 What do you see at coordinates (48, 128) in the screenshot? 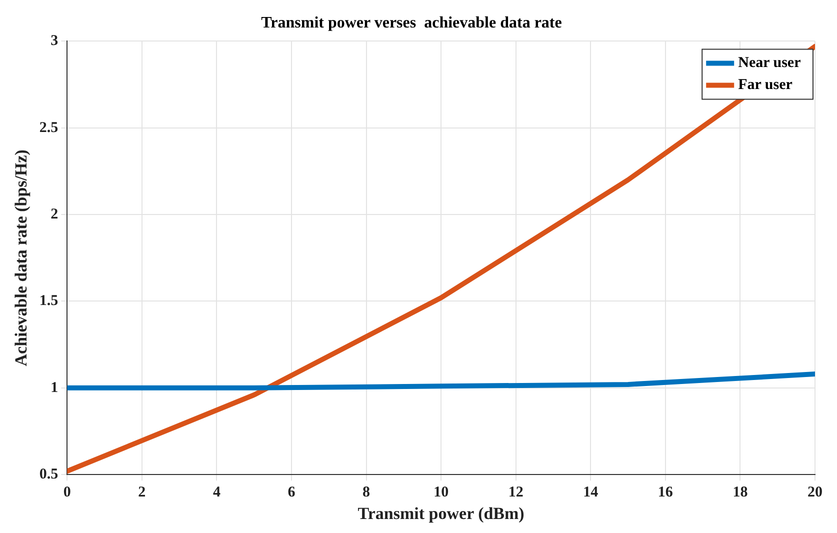
I see `y-tick-label: 2.5` at bounding box center [48, 128].